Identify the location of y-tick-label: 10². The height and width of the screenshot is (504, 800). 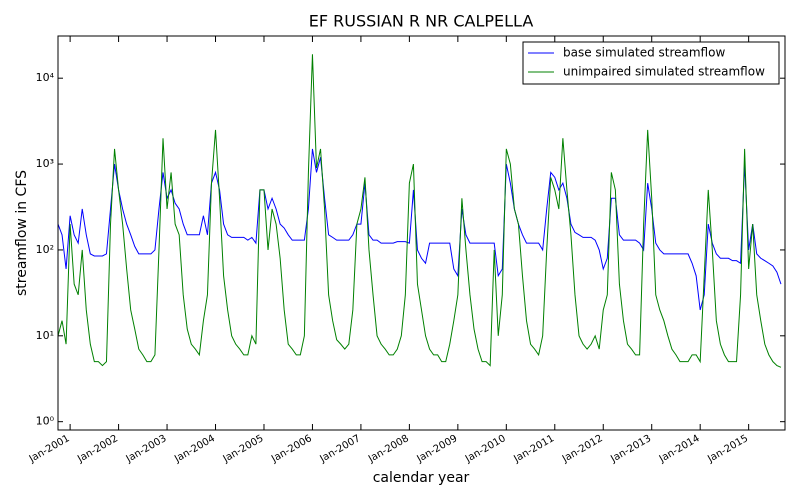
(45, 249).